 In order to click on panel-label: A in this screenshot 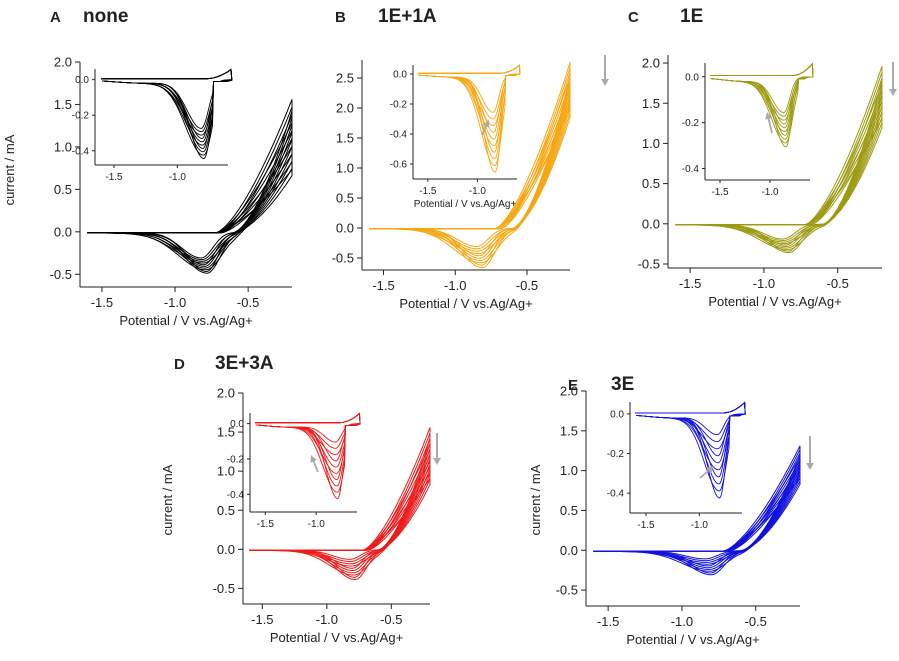, I will do `click(55, 17)`.